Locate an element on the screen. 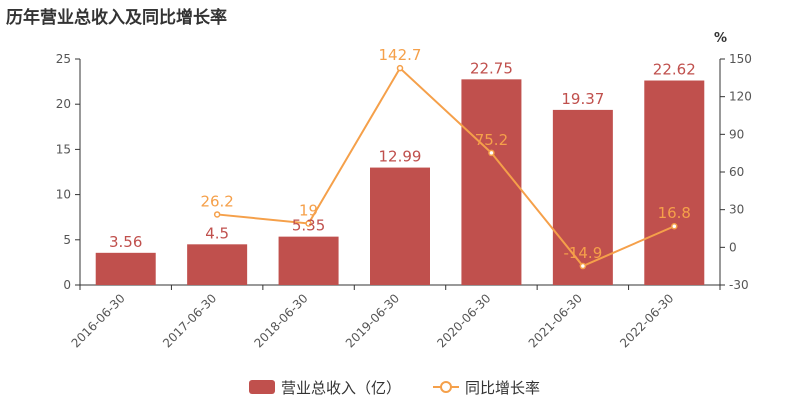 The image size is (800, 400). growth-value-label: 19 is located at coordinates (308, 210).